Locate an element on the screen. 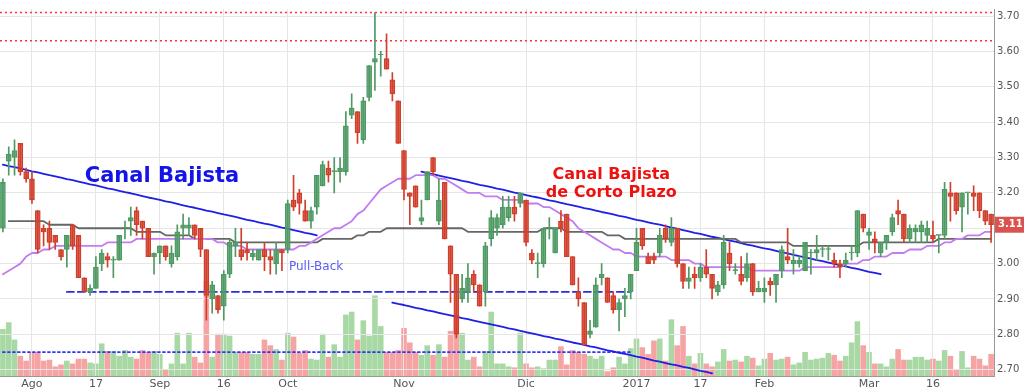 Image resolution: width=1024 pixels, height=392 pixels. y-tick-label: 3.70 is located at coordinates (1008, 15).